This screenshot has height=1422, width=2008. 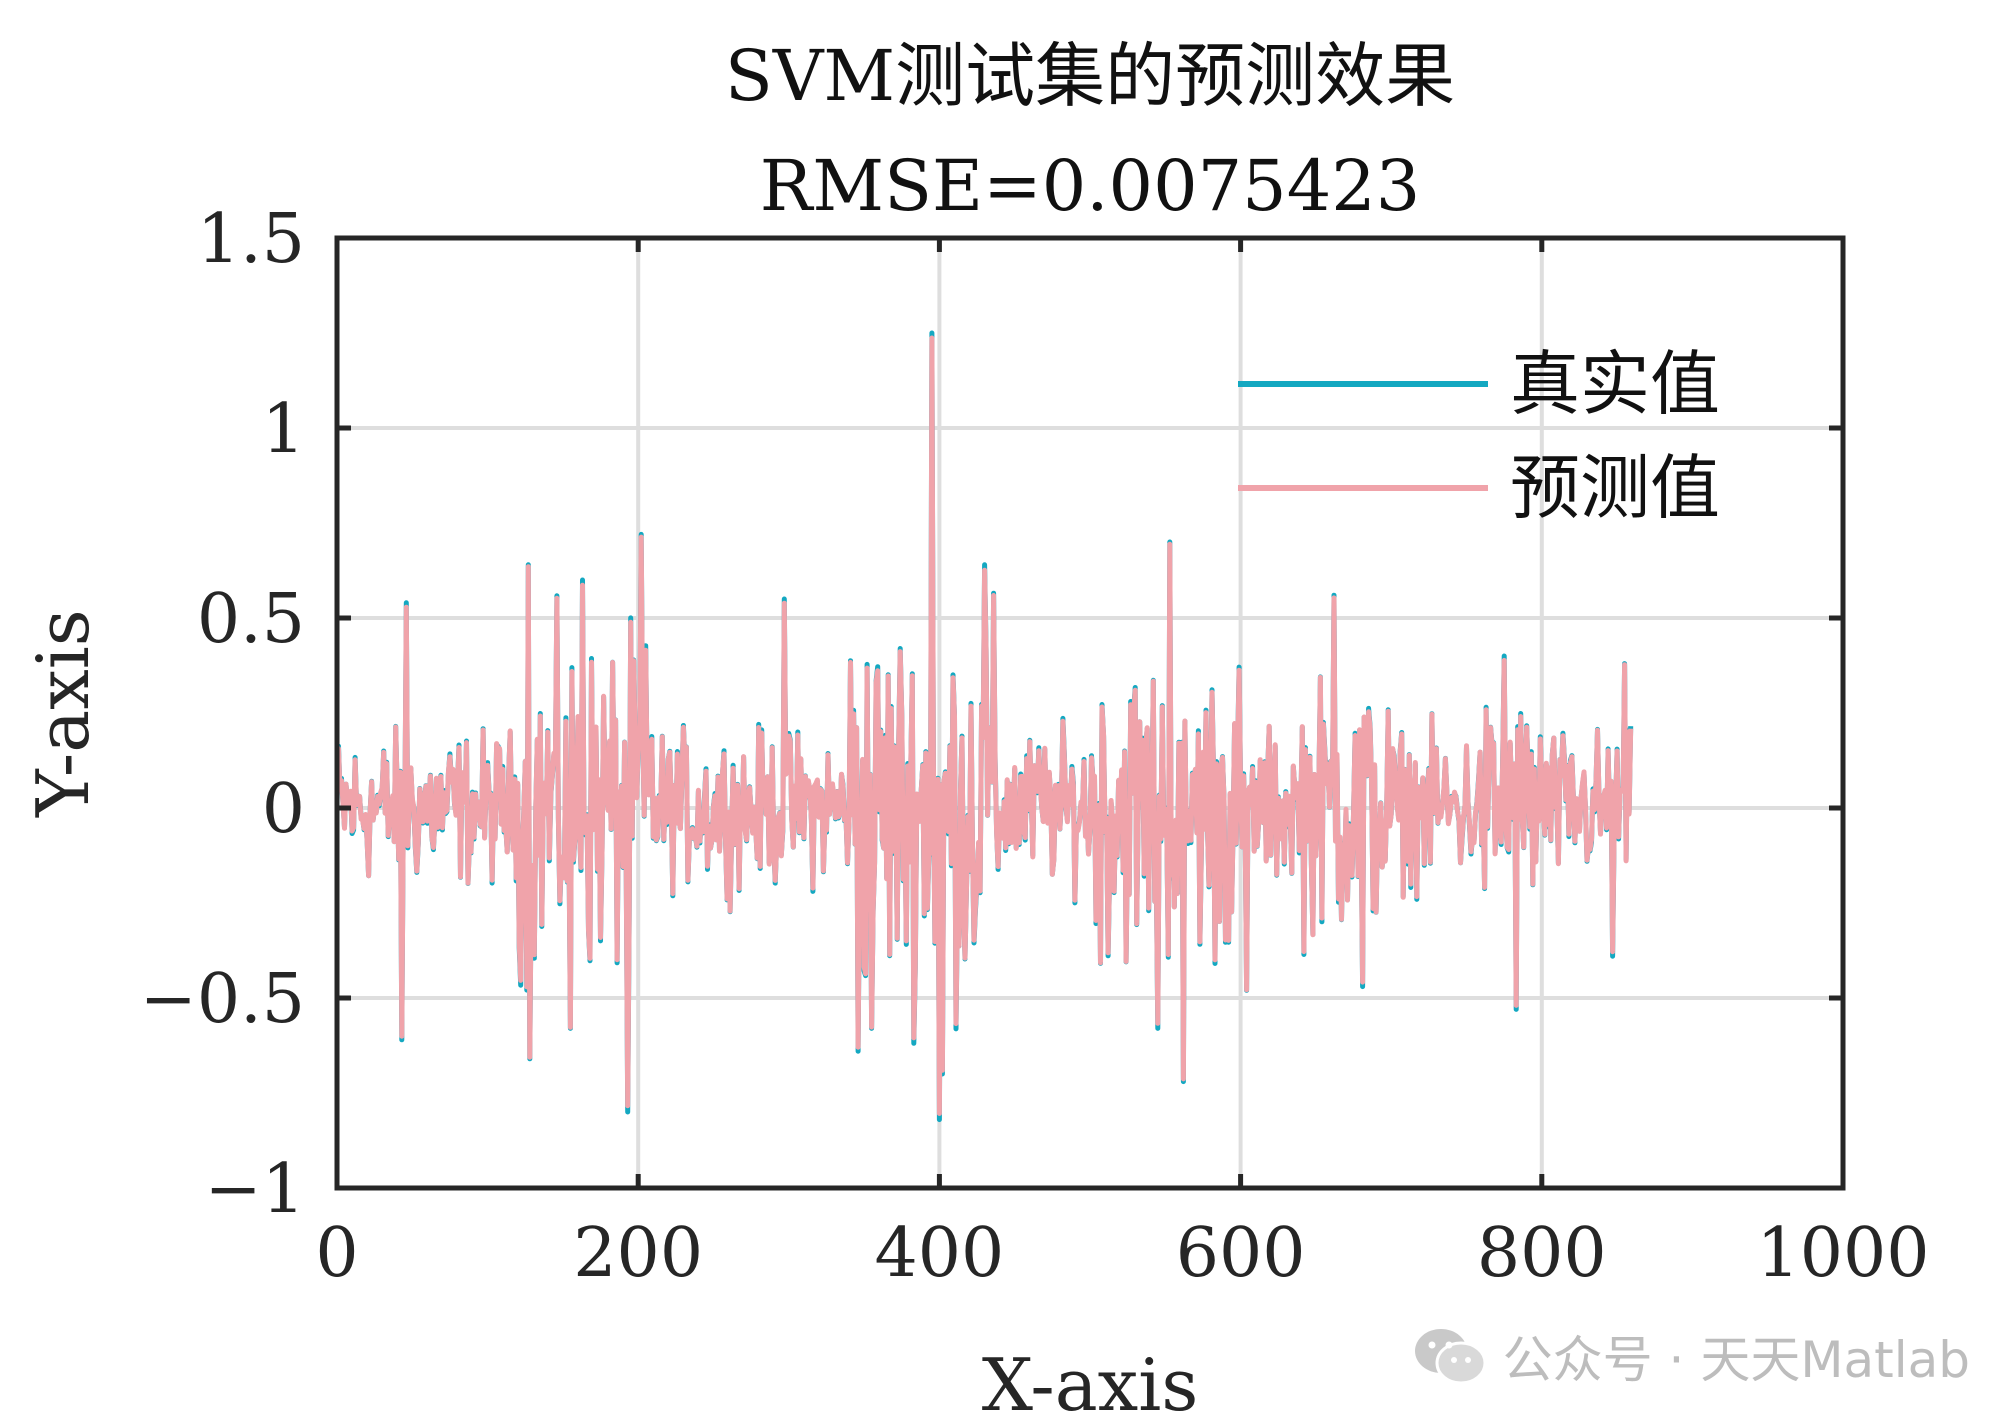 I want to click on legend-label-pred: 预测值, so click(x=1615, y=488).